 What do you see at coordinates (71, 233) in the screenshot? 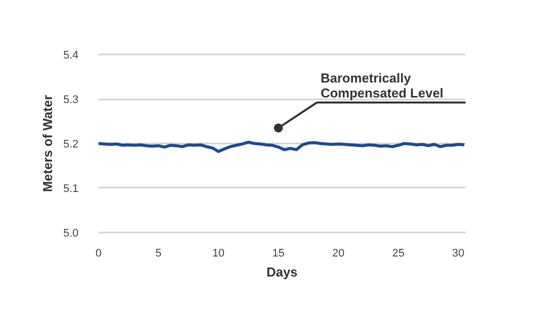
I see `y-tick-label: 5.0` at bounding box center [71, 233].